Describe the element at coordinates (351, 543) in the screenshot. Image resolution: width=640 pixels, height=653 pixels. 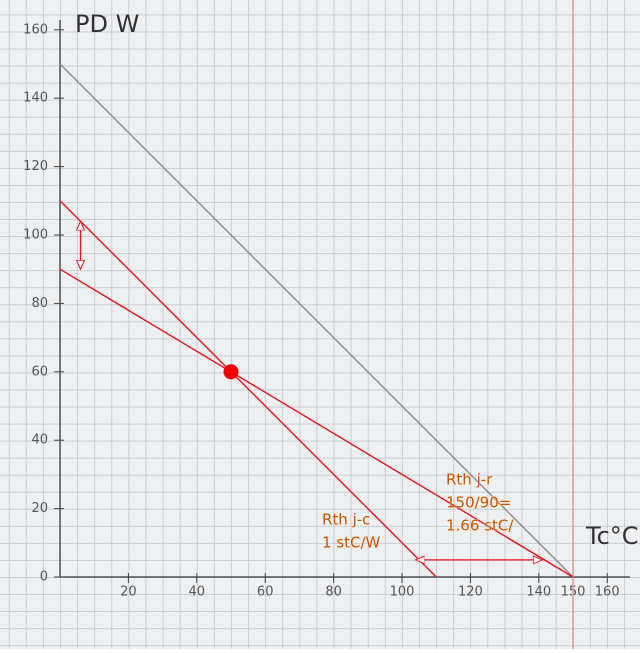
I see `annotation: 1 stC/W` at that location.